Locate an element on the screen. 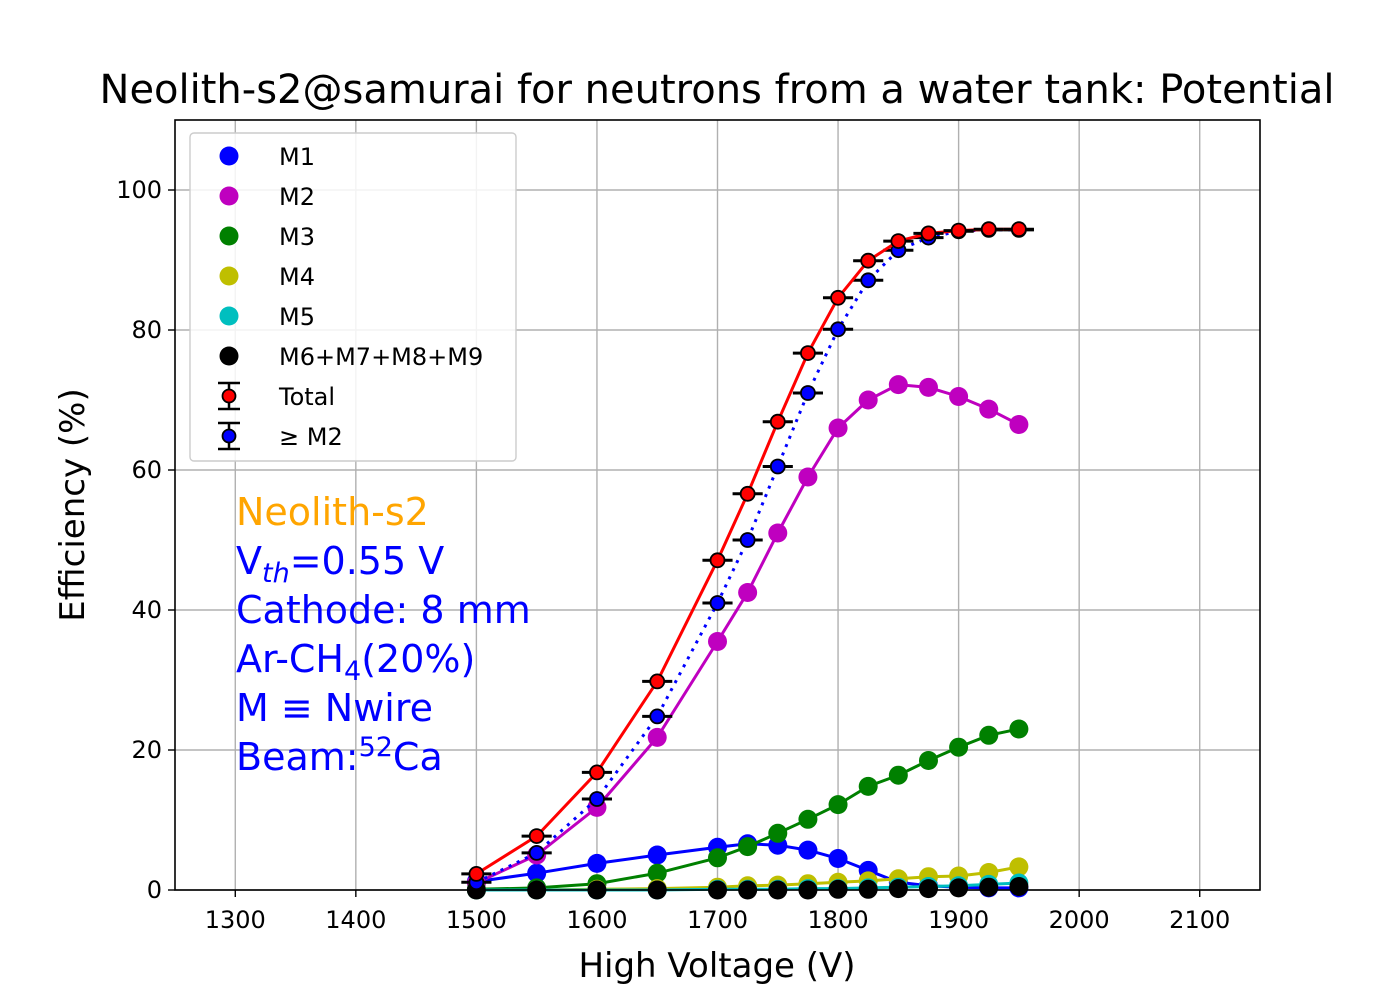 Image resolution: width=1400 pixels, height=1000 pixels. x-tick-label: 1300 is located at coordinates (235, 920).